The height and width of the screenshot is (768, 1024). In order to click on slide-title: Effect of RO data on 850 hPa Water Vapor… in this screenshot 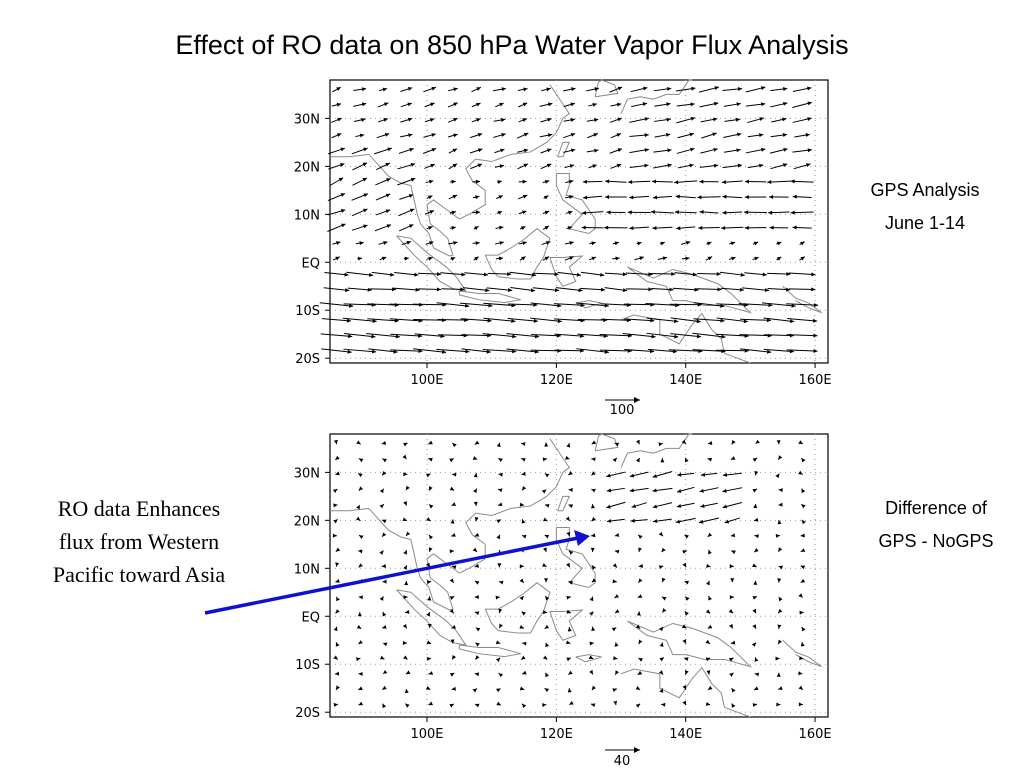, I will do `click(512, 45)`.